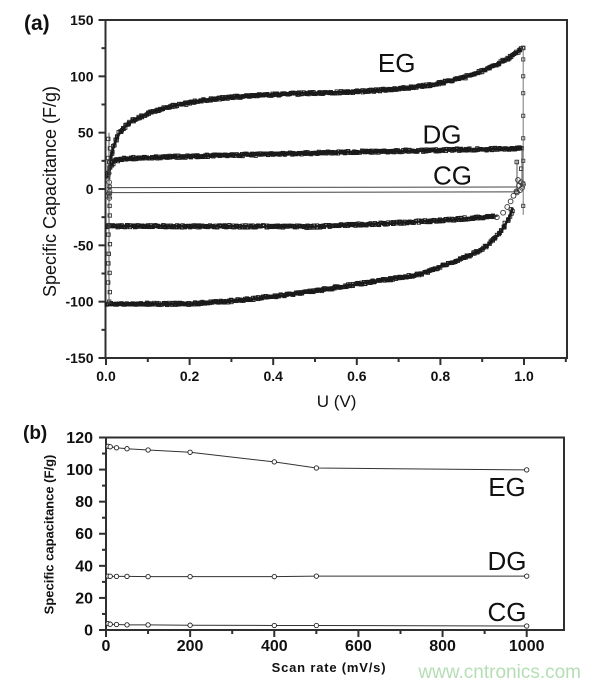 This screenshot has height=695, width=600. Describe the element at coordinates (83, 245) in the screenshot. I see `svg-text: -50` at that location.